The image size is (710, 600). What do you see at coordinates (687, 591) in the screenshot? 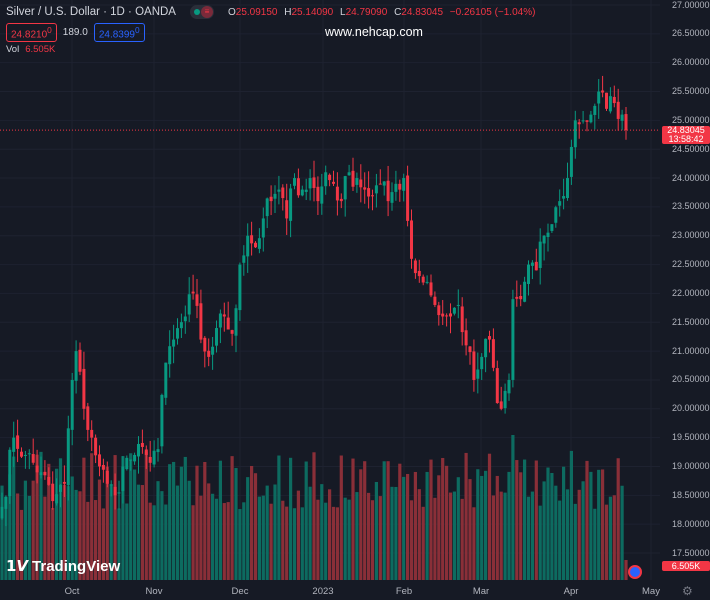
I see `settings-gear-icon: ⚙` at bounding box center [687, 591].